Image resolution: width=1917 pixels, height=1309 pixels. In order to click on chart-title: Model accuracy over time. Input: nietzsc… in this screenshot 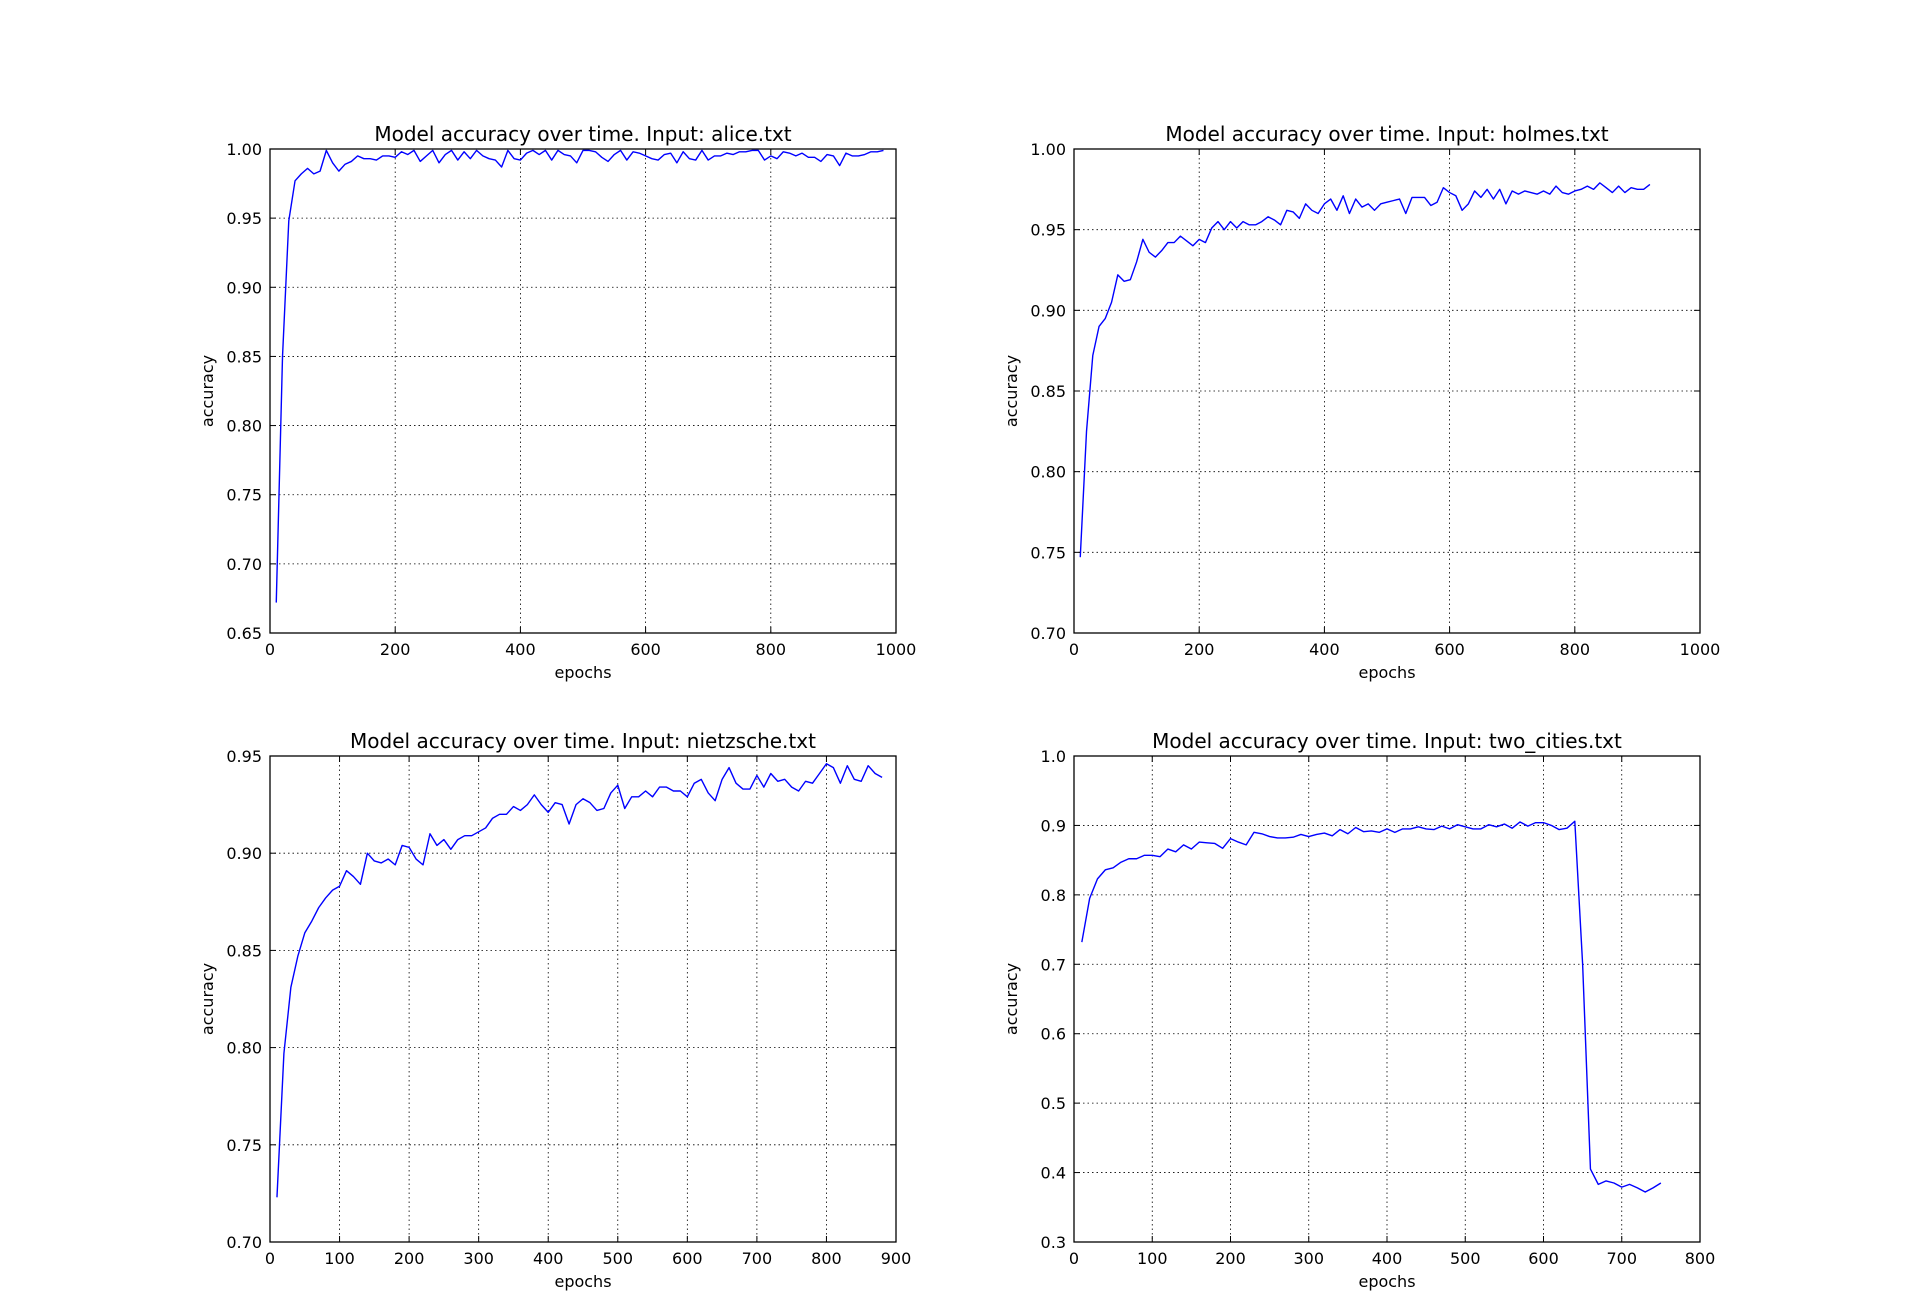, I will do `click(583, 741)`.